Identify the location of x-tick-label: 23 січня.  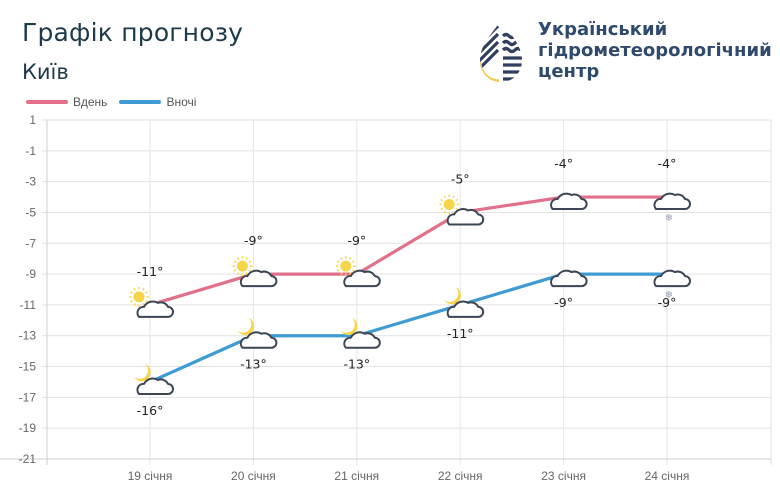
(563, 476).